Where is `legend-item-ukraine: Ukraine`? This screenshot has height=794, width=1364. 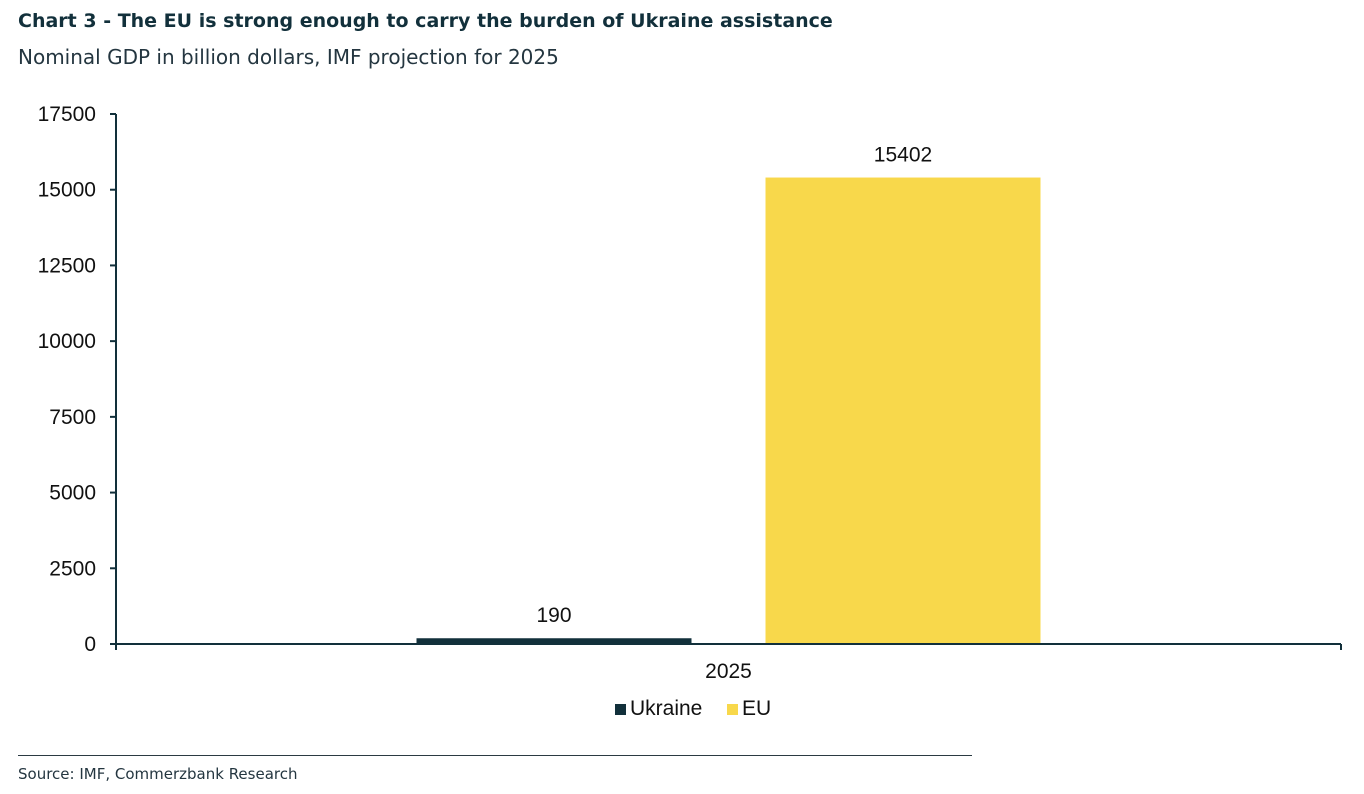
legend-item-ukraine: Ukraine is located at coordinates (658, 709).